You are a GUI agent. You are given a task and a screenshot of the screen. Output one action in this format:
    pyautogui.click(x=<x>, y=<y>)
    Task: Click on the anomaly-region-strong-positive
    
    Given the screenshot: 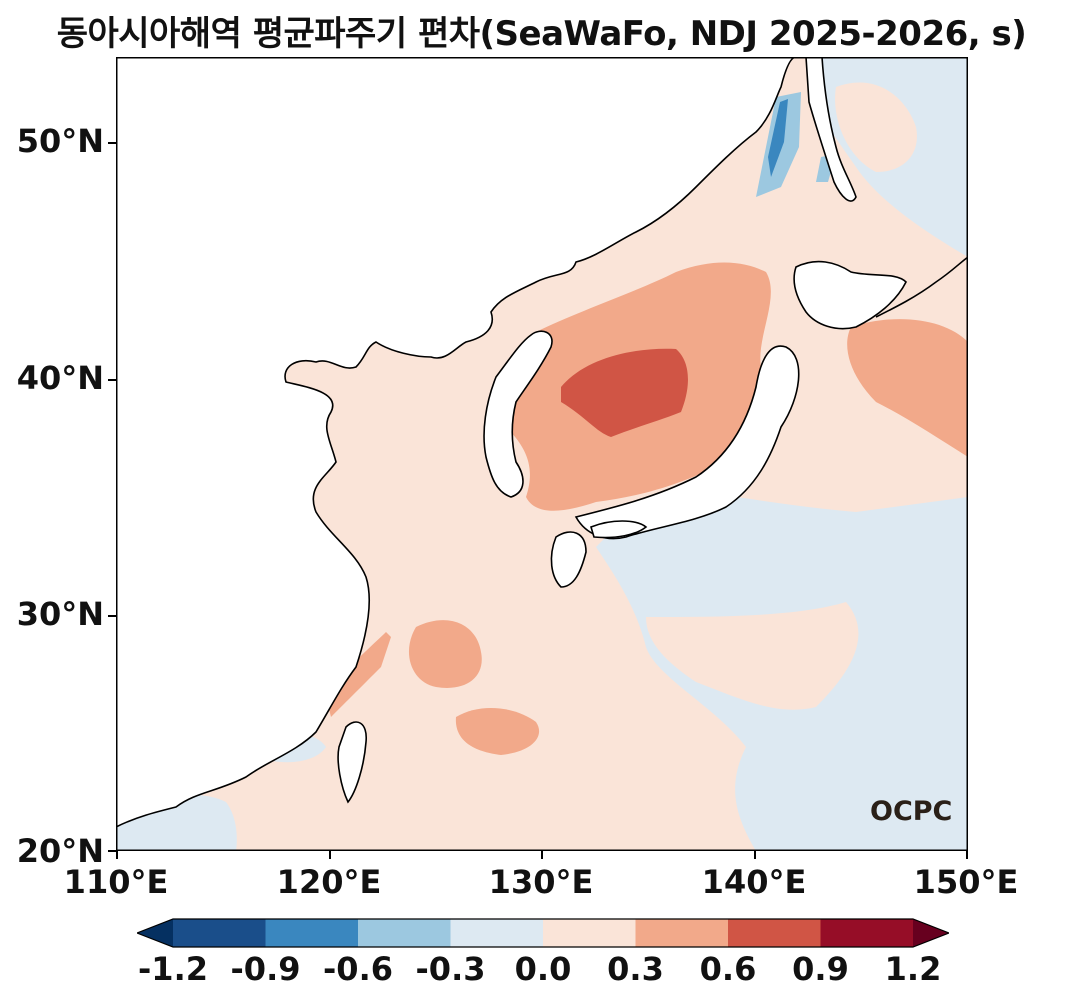 What is the action you would take?
    pyautogui.click(x=624, y=392)
    